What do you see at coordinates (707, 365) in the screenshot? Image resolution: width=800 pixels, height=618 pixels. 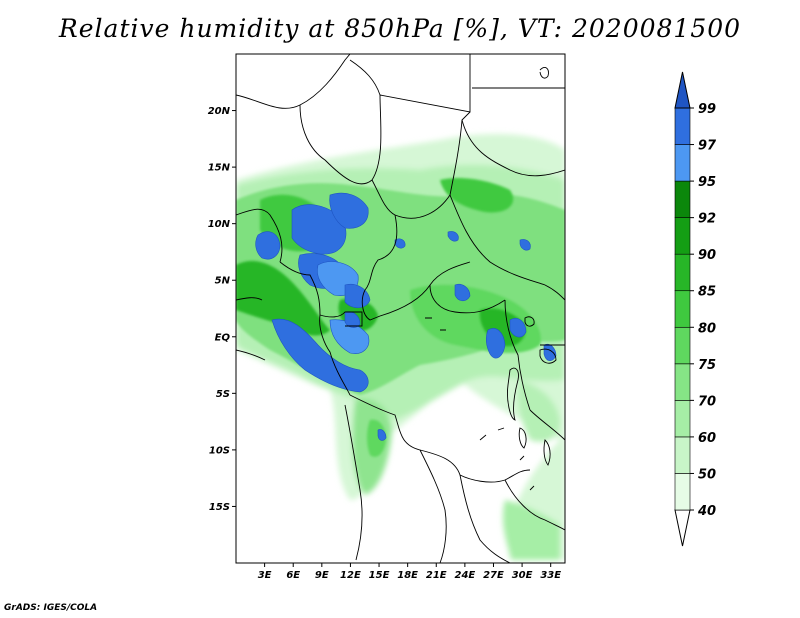 I see `colorbar-label: 75` at bounding box center [707, 365].